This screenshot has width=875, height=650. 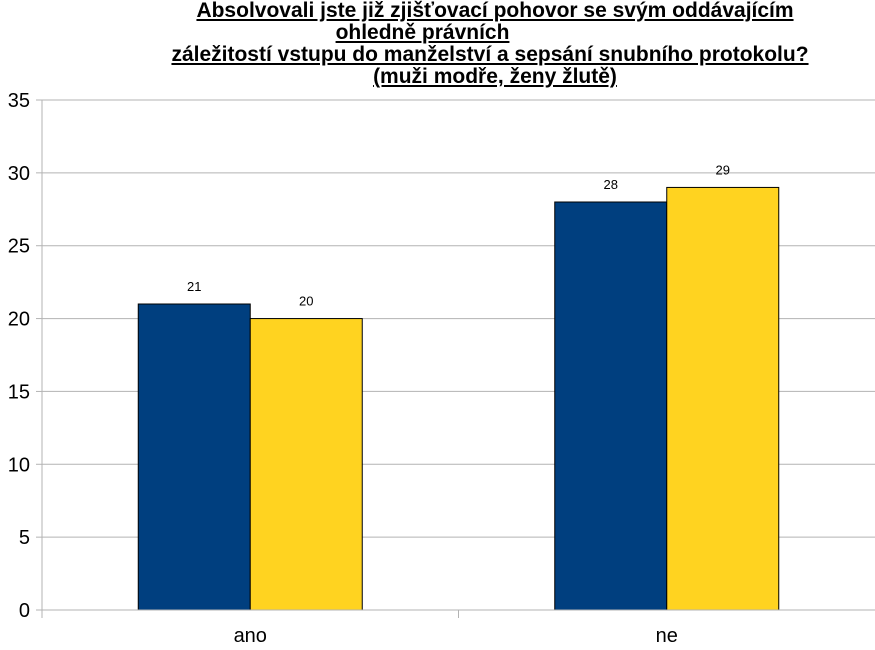 What do you see at coordinates (19, 174) in the screenshot?
I see `y-tick-label: 30` at bounding box center [19, 174].